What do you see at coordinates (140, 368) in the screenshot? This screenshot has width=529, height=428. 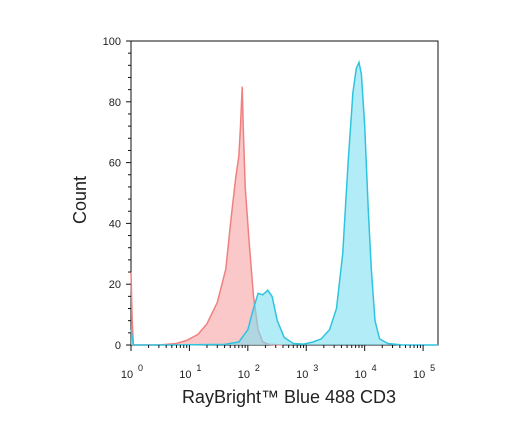 I see `x-tick-exponent: 0` at bounding box center [140, 368].